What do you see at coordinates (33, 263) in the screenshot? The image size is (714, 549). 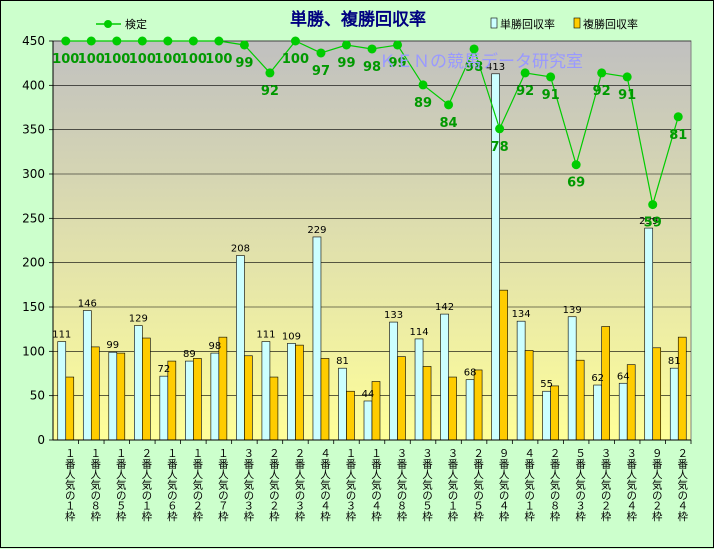 I see `y-tick-label: 200` at bounding box center [33, 263].